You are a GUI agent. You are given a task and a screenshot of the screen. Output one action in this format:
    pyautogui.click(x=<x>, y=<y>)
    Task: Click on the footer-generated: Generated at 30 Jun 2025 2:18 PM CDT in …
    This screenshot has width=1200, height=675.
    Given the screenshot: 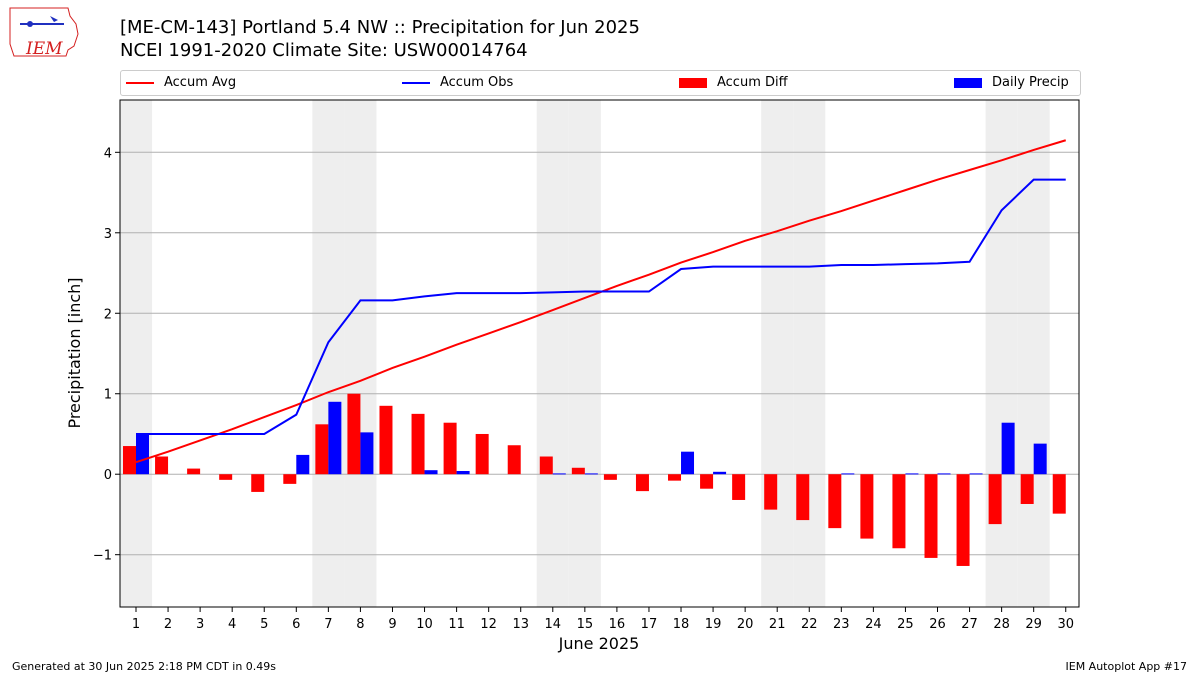 What is the action you would take?
    pyautogui.click(x=144, y=666)
    